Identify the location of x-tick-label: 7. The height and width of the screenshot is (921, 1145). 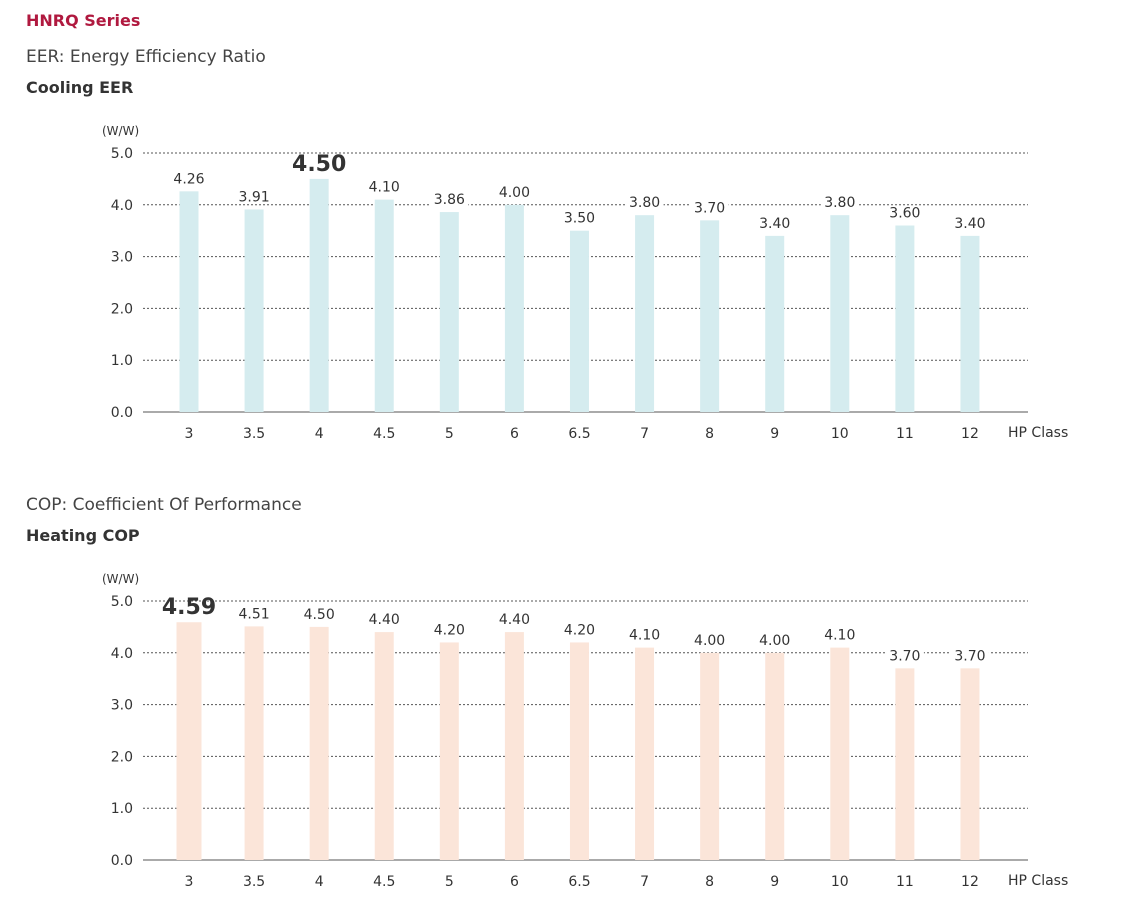
(644, 434).